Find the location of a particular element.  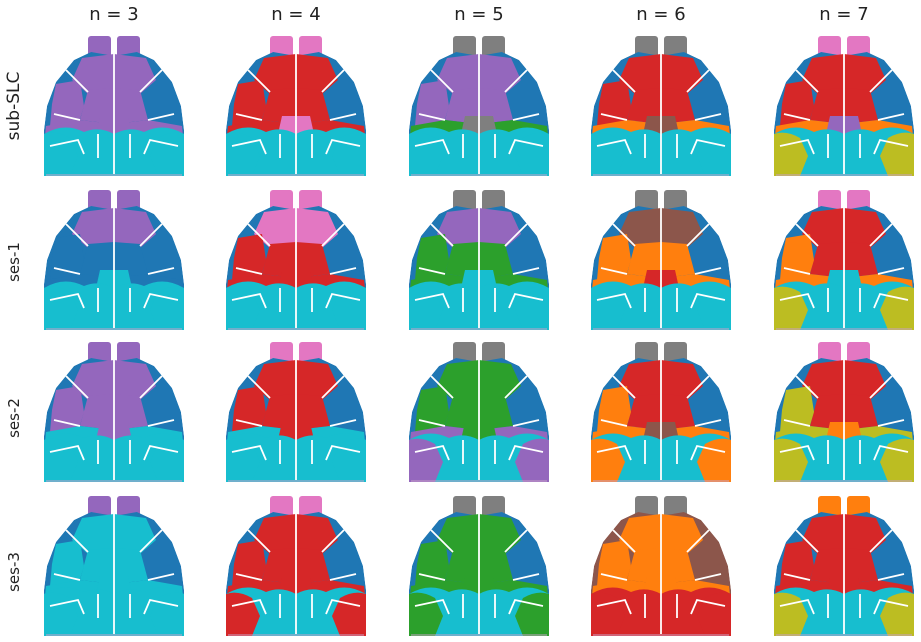

brain-map-ses-1-col3 is located at coordinates (114, 260).